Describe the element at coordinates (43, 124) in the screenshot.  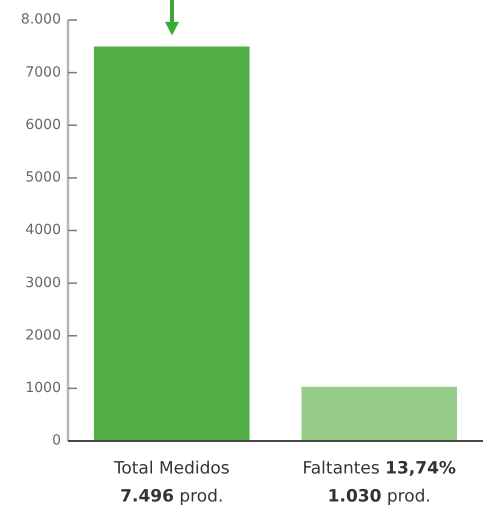
I see `y-tick-label: 6000` at that location.